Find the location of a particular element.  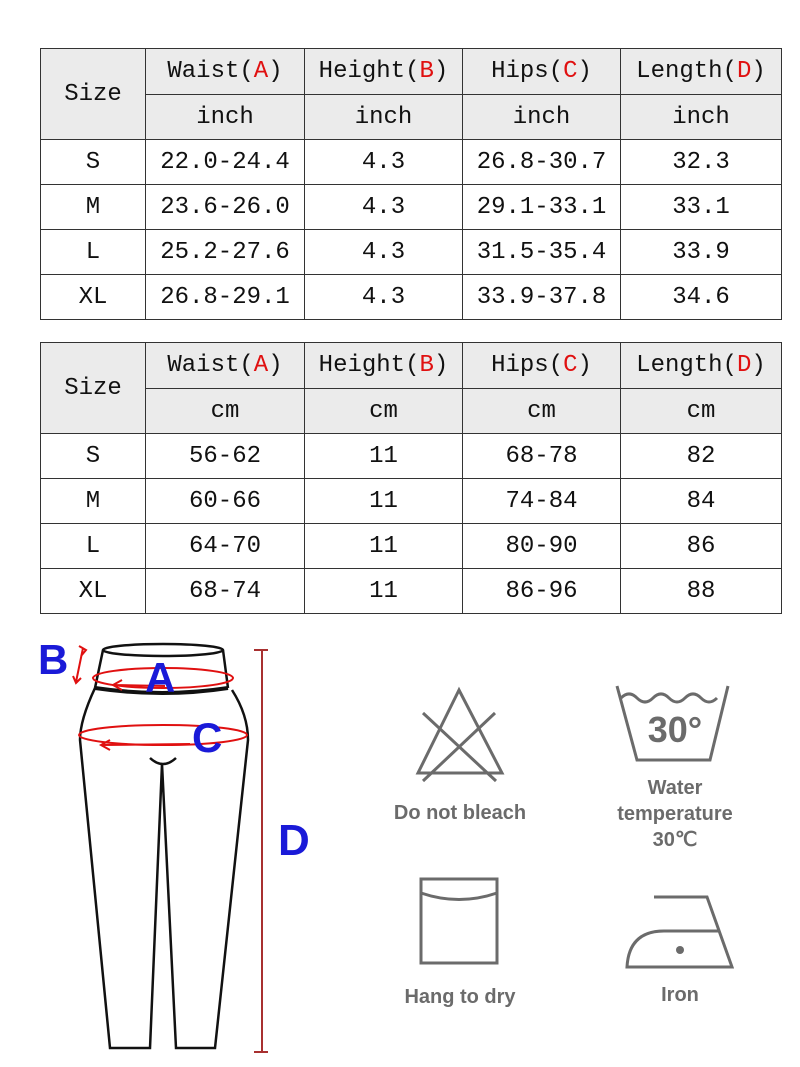

table-row: S 56-62 11 68-78 82 is located at coordinates (411, 456).